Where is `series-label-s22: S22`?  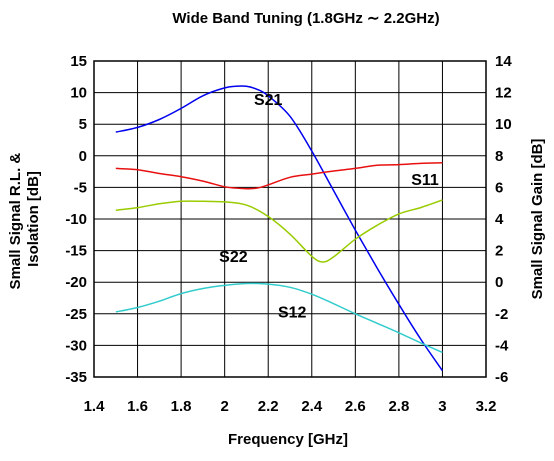
series-label-s22: S22 is located at coordinates (233, 257).